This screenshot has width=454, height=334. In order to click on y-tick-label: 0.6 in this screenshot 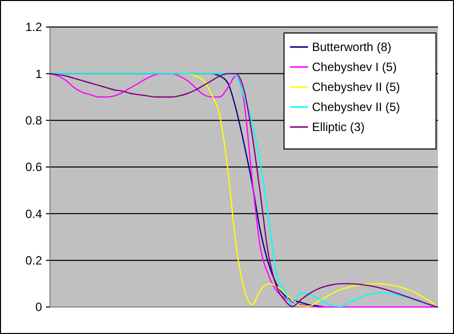, I will do `click(33, 167)`.